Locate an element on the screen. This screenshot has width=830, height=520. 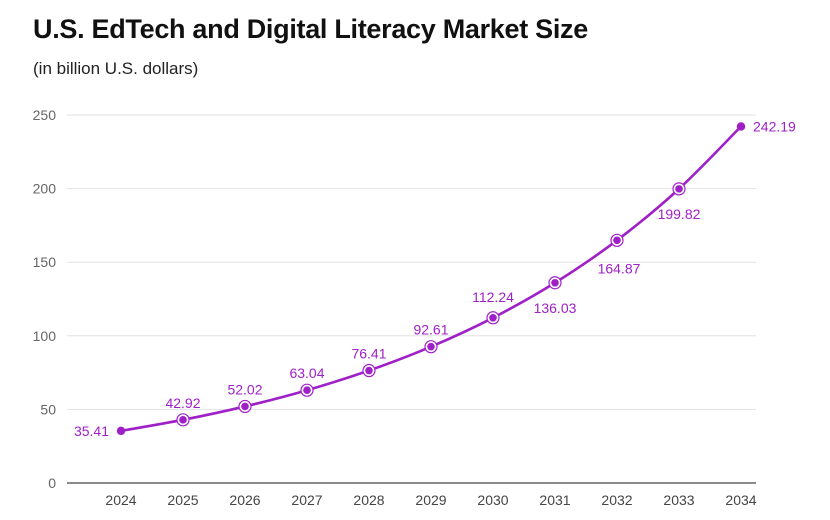
x-tick-label: 2029 is located at coordinates (430, 500).